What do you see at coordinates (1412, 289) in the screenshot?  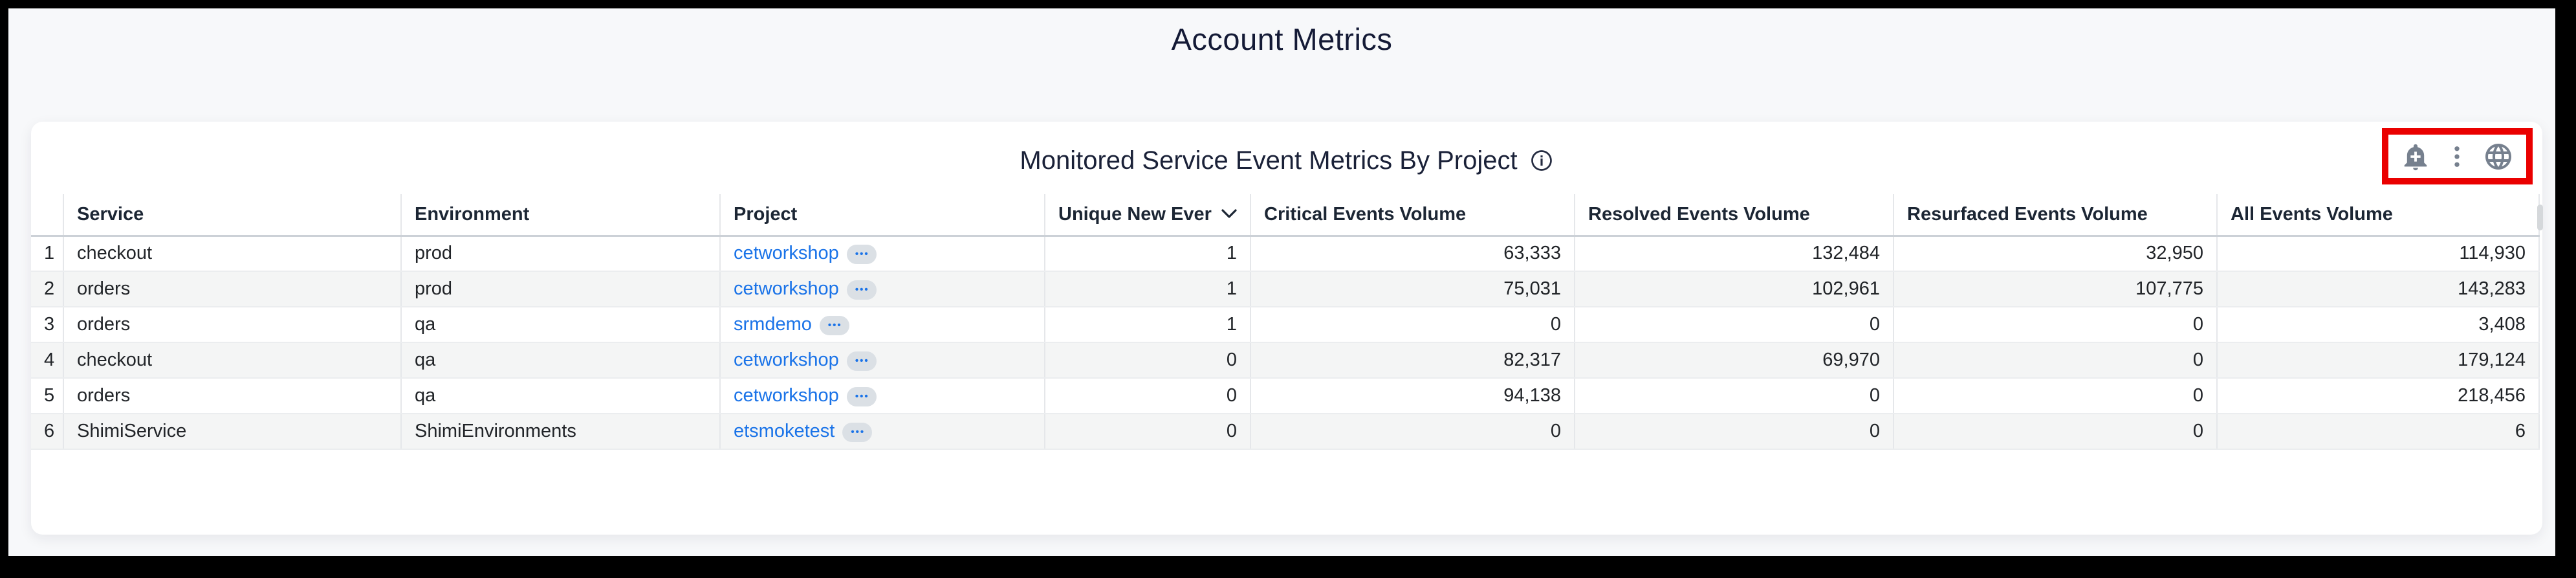 I see `cell-critical-events-volume: 75,031` at bounding box center [1412, 289].